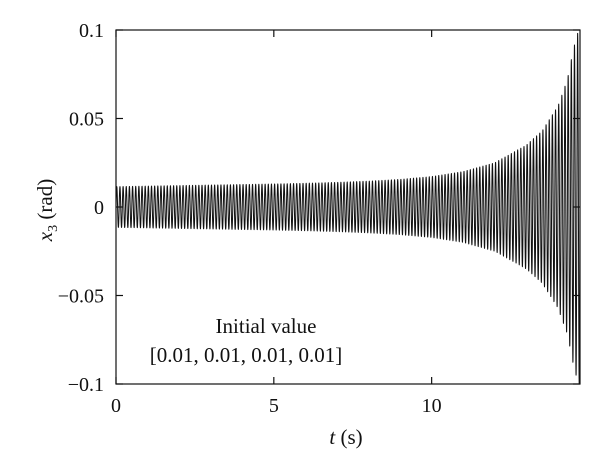  What do you see at coordinates (345, 437) in the screenshot?
I see `x-axis-label: t (s)` at bounding box center [345, 437].